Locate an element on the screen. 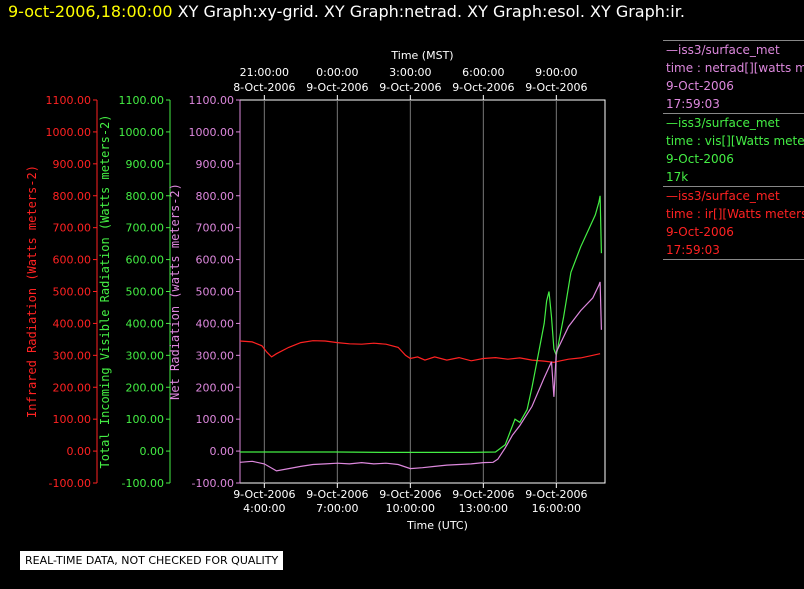 The width and height of the screenshot is (804, 589). x-tick-date-top: 8-Oct-2006 is located at coordinates (264, 87).